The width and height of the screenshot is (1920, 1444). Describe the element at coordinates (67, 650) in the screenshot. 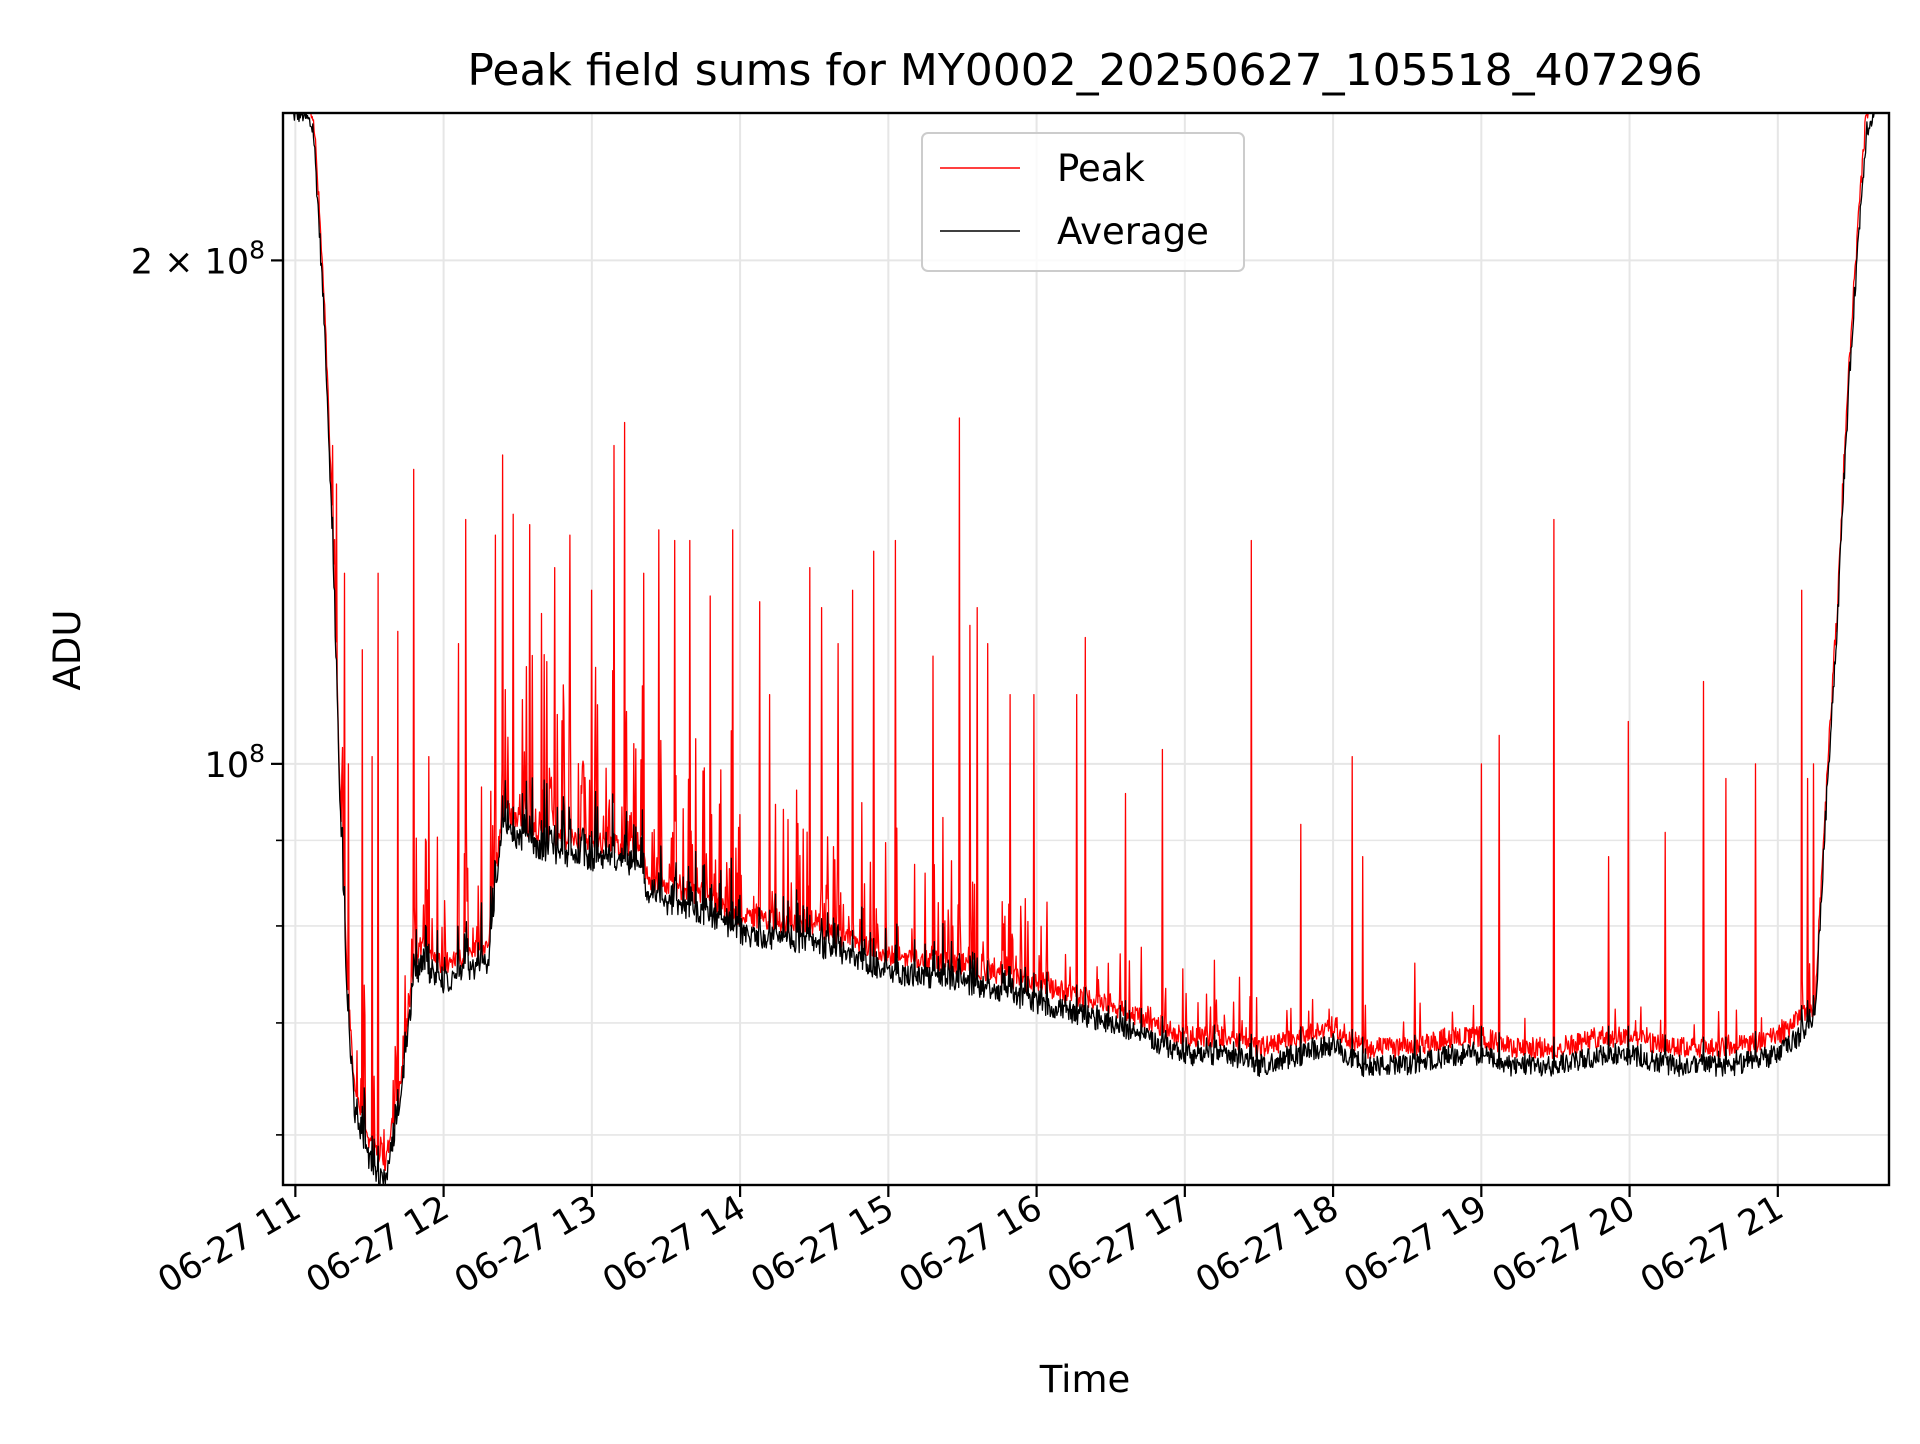

I see `y-axis-label: ADU` at that location.